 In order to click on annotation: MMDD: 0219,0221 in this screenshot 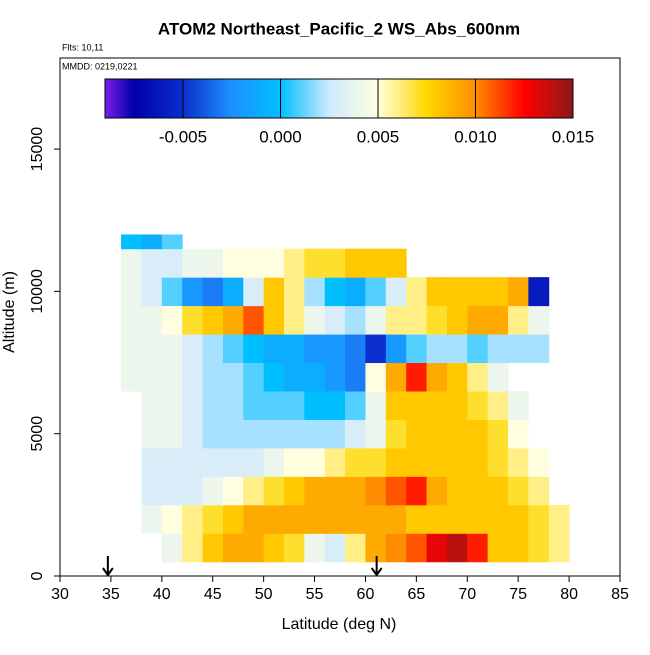, I will do `click(100, 66)`.